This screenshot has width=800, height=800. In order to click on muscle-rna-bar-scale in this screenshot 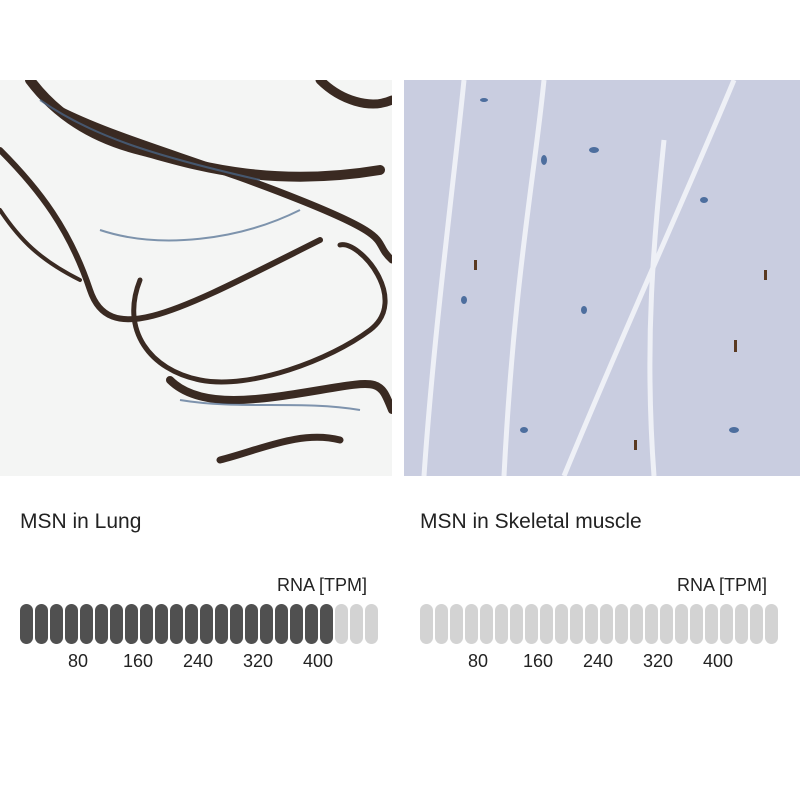, I will do `click(599, 624)`.